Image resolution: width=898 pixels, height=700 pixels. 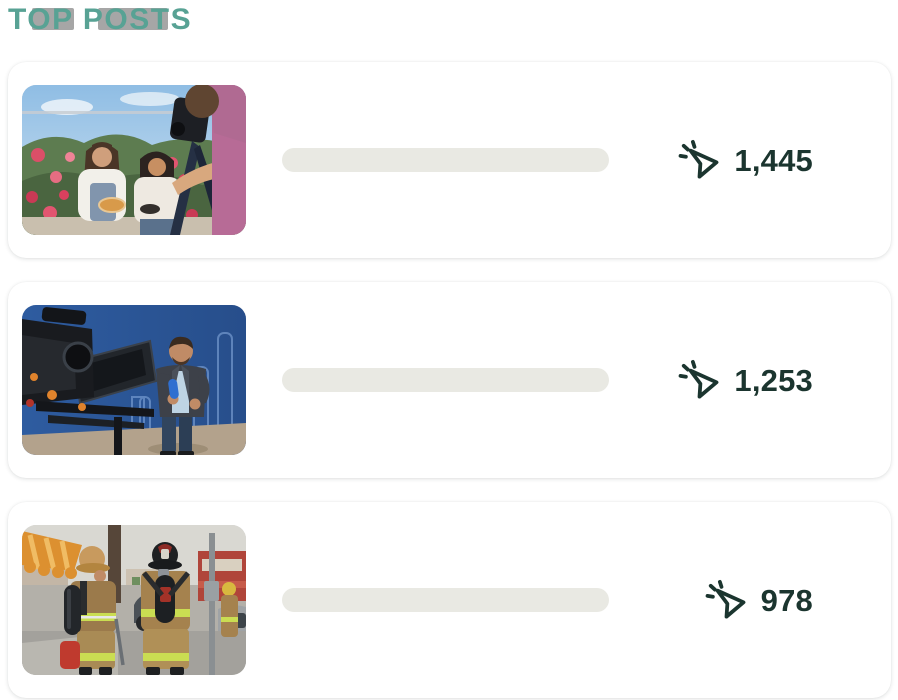 What do you see at coordinates (773, 380) in the screenshot?
I see `clicks-count: 1,253` at bounding box center [773, 380].